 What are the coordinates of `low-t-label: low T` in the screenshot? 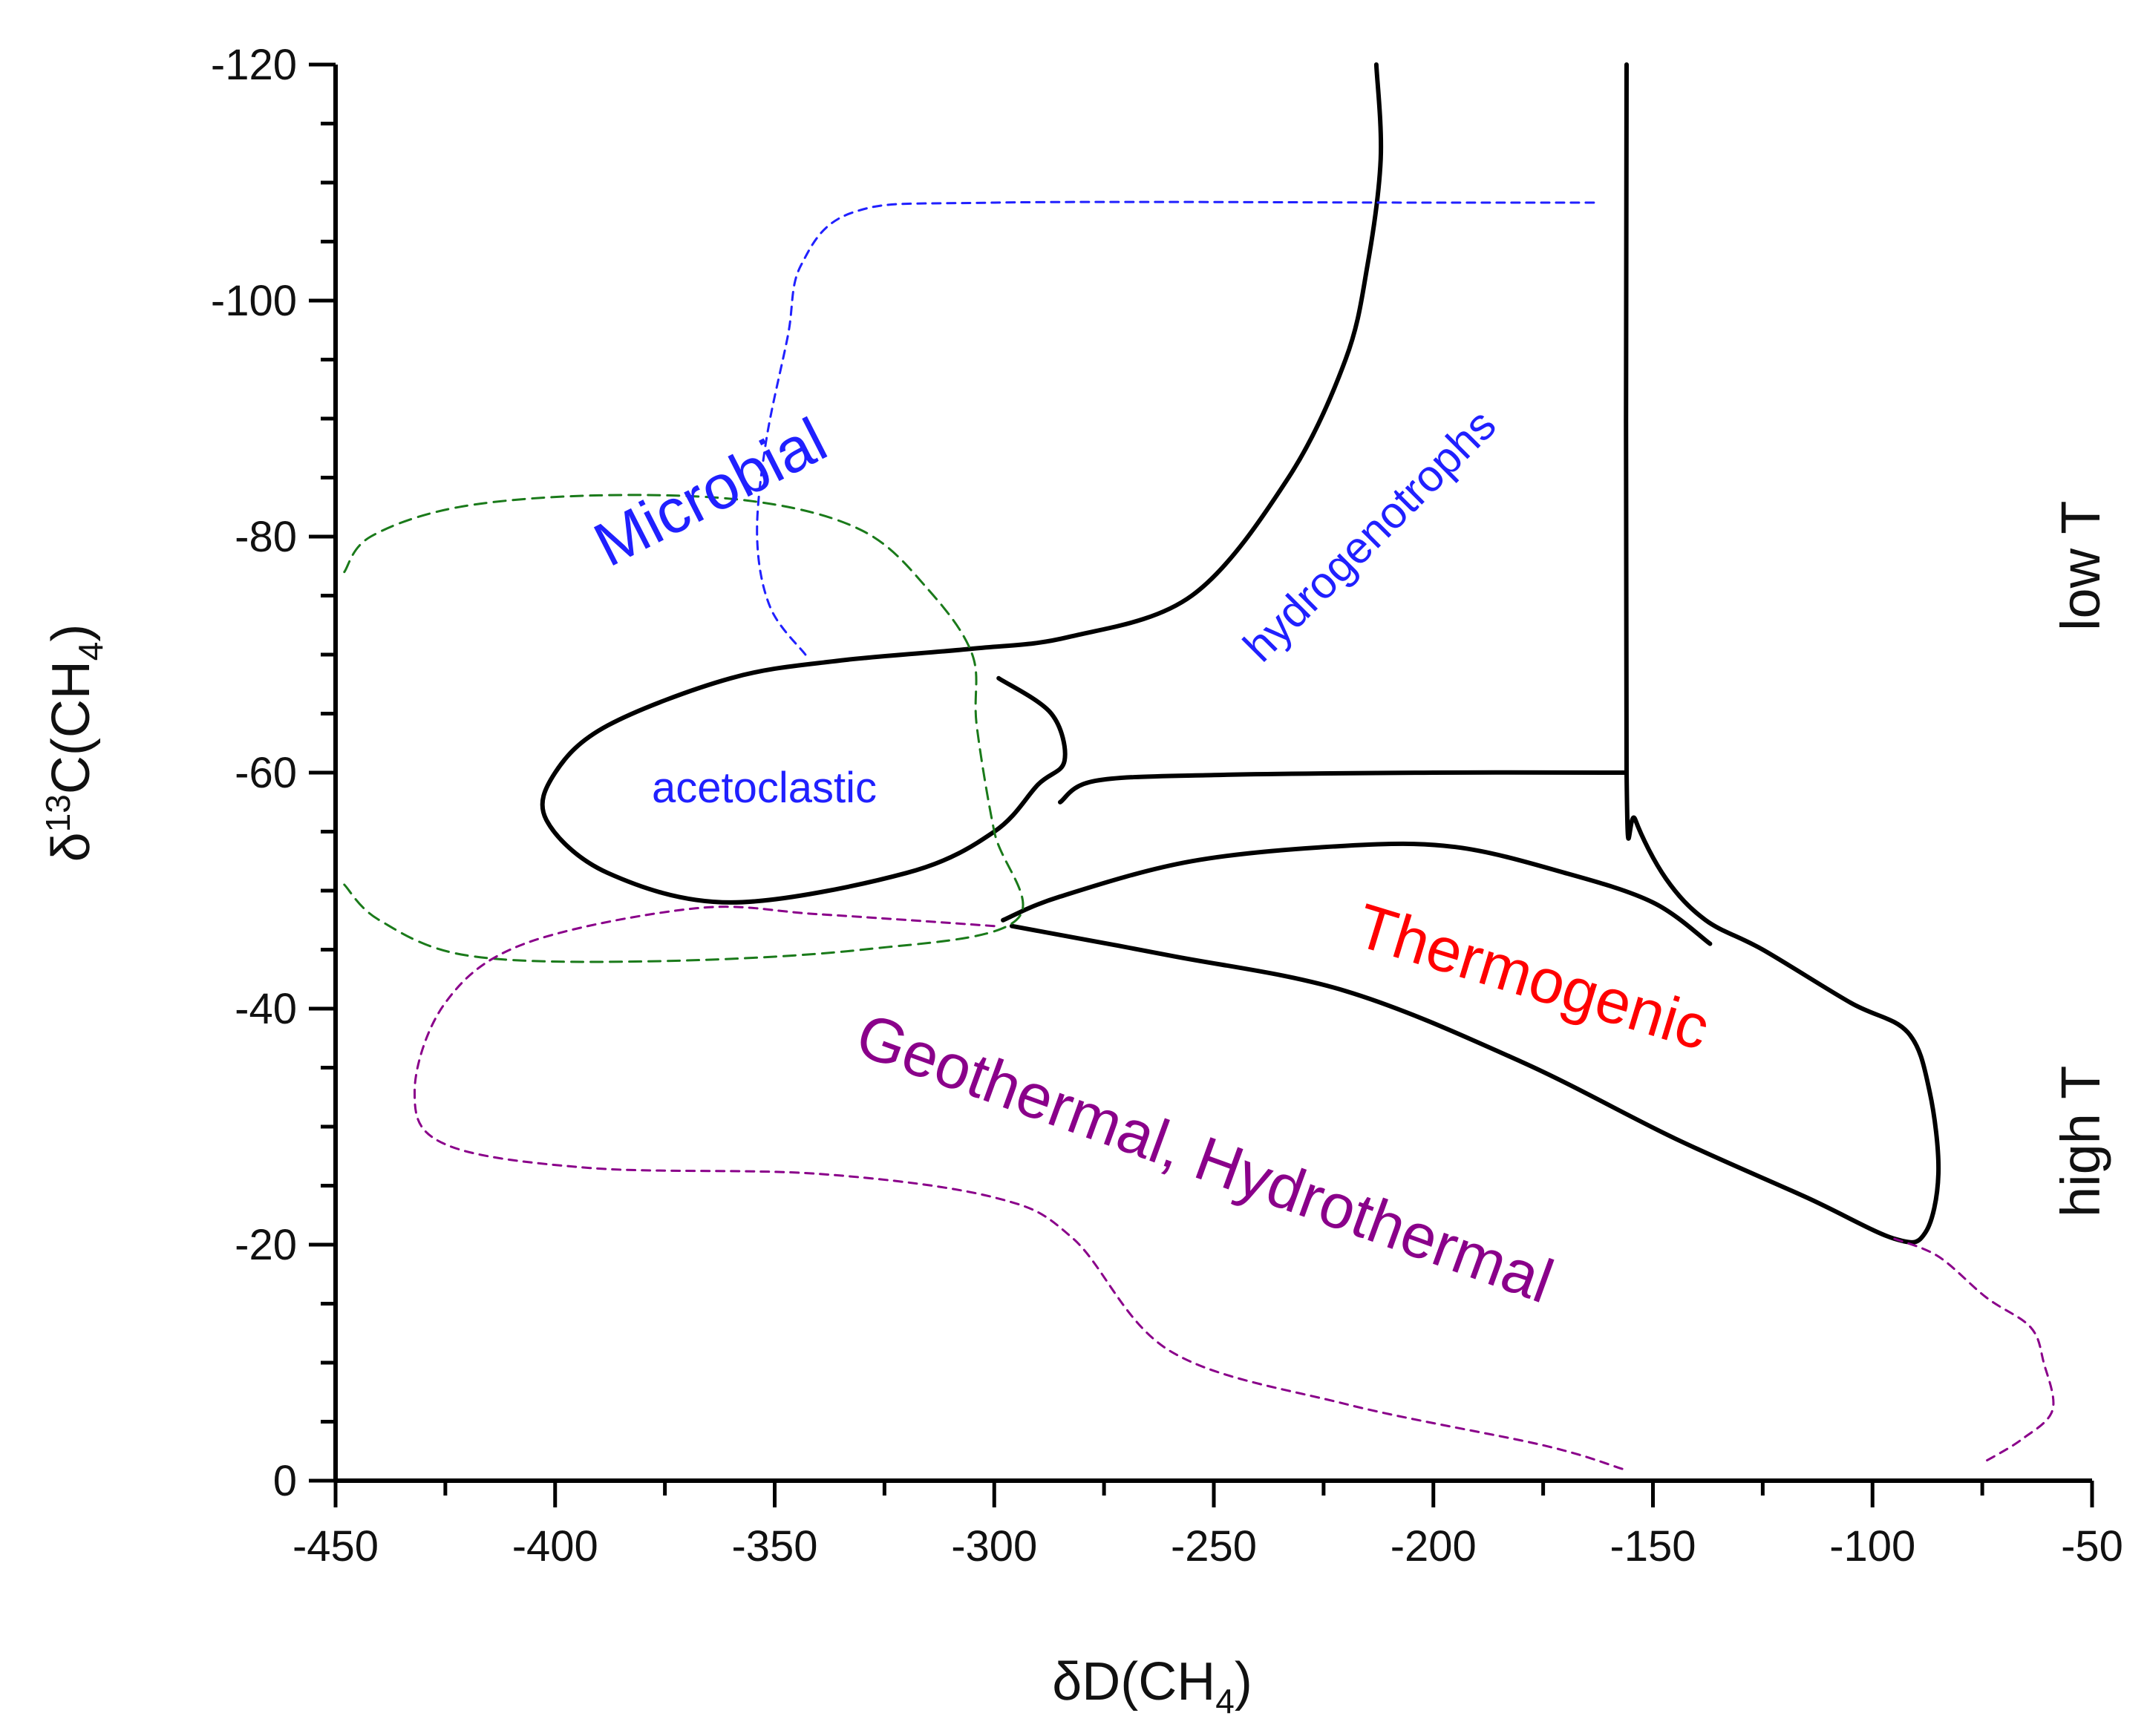 It's located at (2080, 566).